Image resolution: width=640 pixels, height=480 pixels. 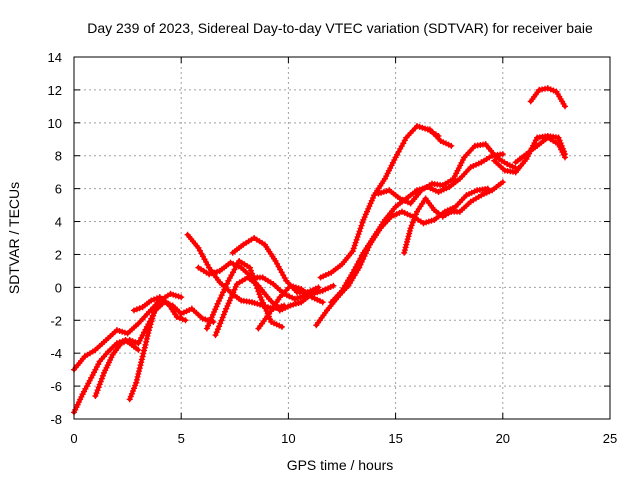 I want to click on y-axis-title: SDTVAR / TECUs, so click(x=14, y=238).